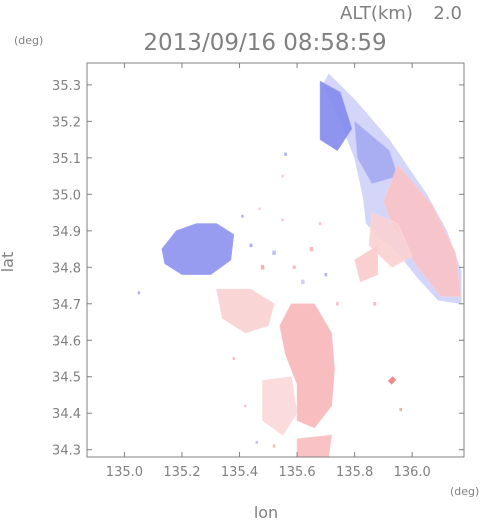 Image resolution: width=491 pixels, height=521 pixels. Describe the element at coordinates (447, 13) in the screenshot. I see `altitude-value: 2.0` at that location.